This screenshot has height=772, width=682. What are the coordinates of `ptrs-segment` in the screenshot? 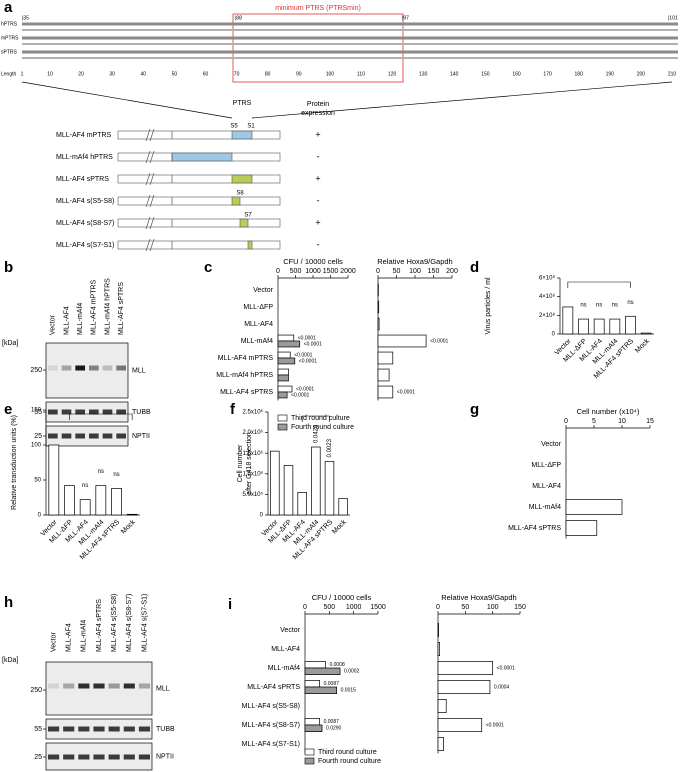 It's located at (242, 135).